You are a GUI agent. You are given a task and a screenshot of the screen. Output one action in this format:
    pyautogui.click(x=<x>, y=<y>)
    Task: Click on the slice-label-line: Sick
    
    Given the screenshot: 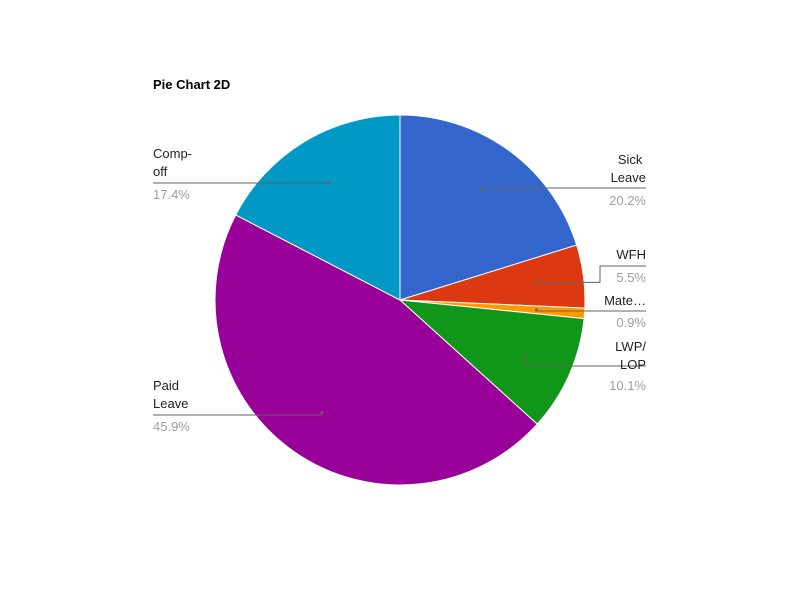 What is the action you would take?
    pyautogui.click(x=632, y=159)
    